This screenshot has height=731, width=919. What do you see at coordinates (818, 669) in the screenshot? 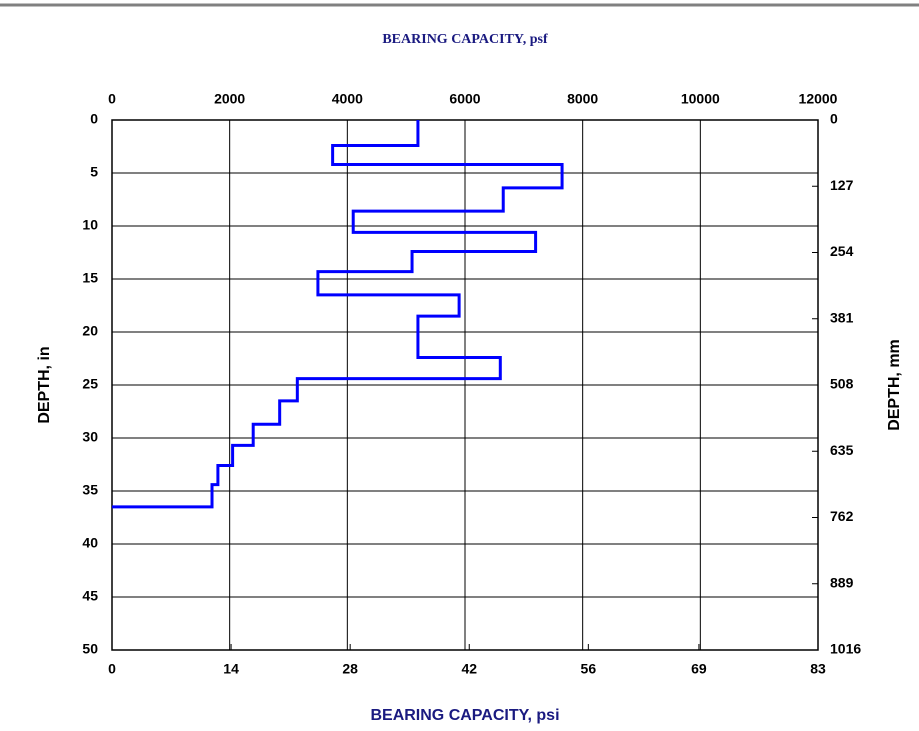
I see `x2-tick-label: 83` at bounding box center [818, 669].